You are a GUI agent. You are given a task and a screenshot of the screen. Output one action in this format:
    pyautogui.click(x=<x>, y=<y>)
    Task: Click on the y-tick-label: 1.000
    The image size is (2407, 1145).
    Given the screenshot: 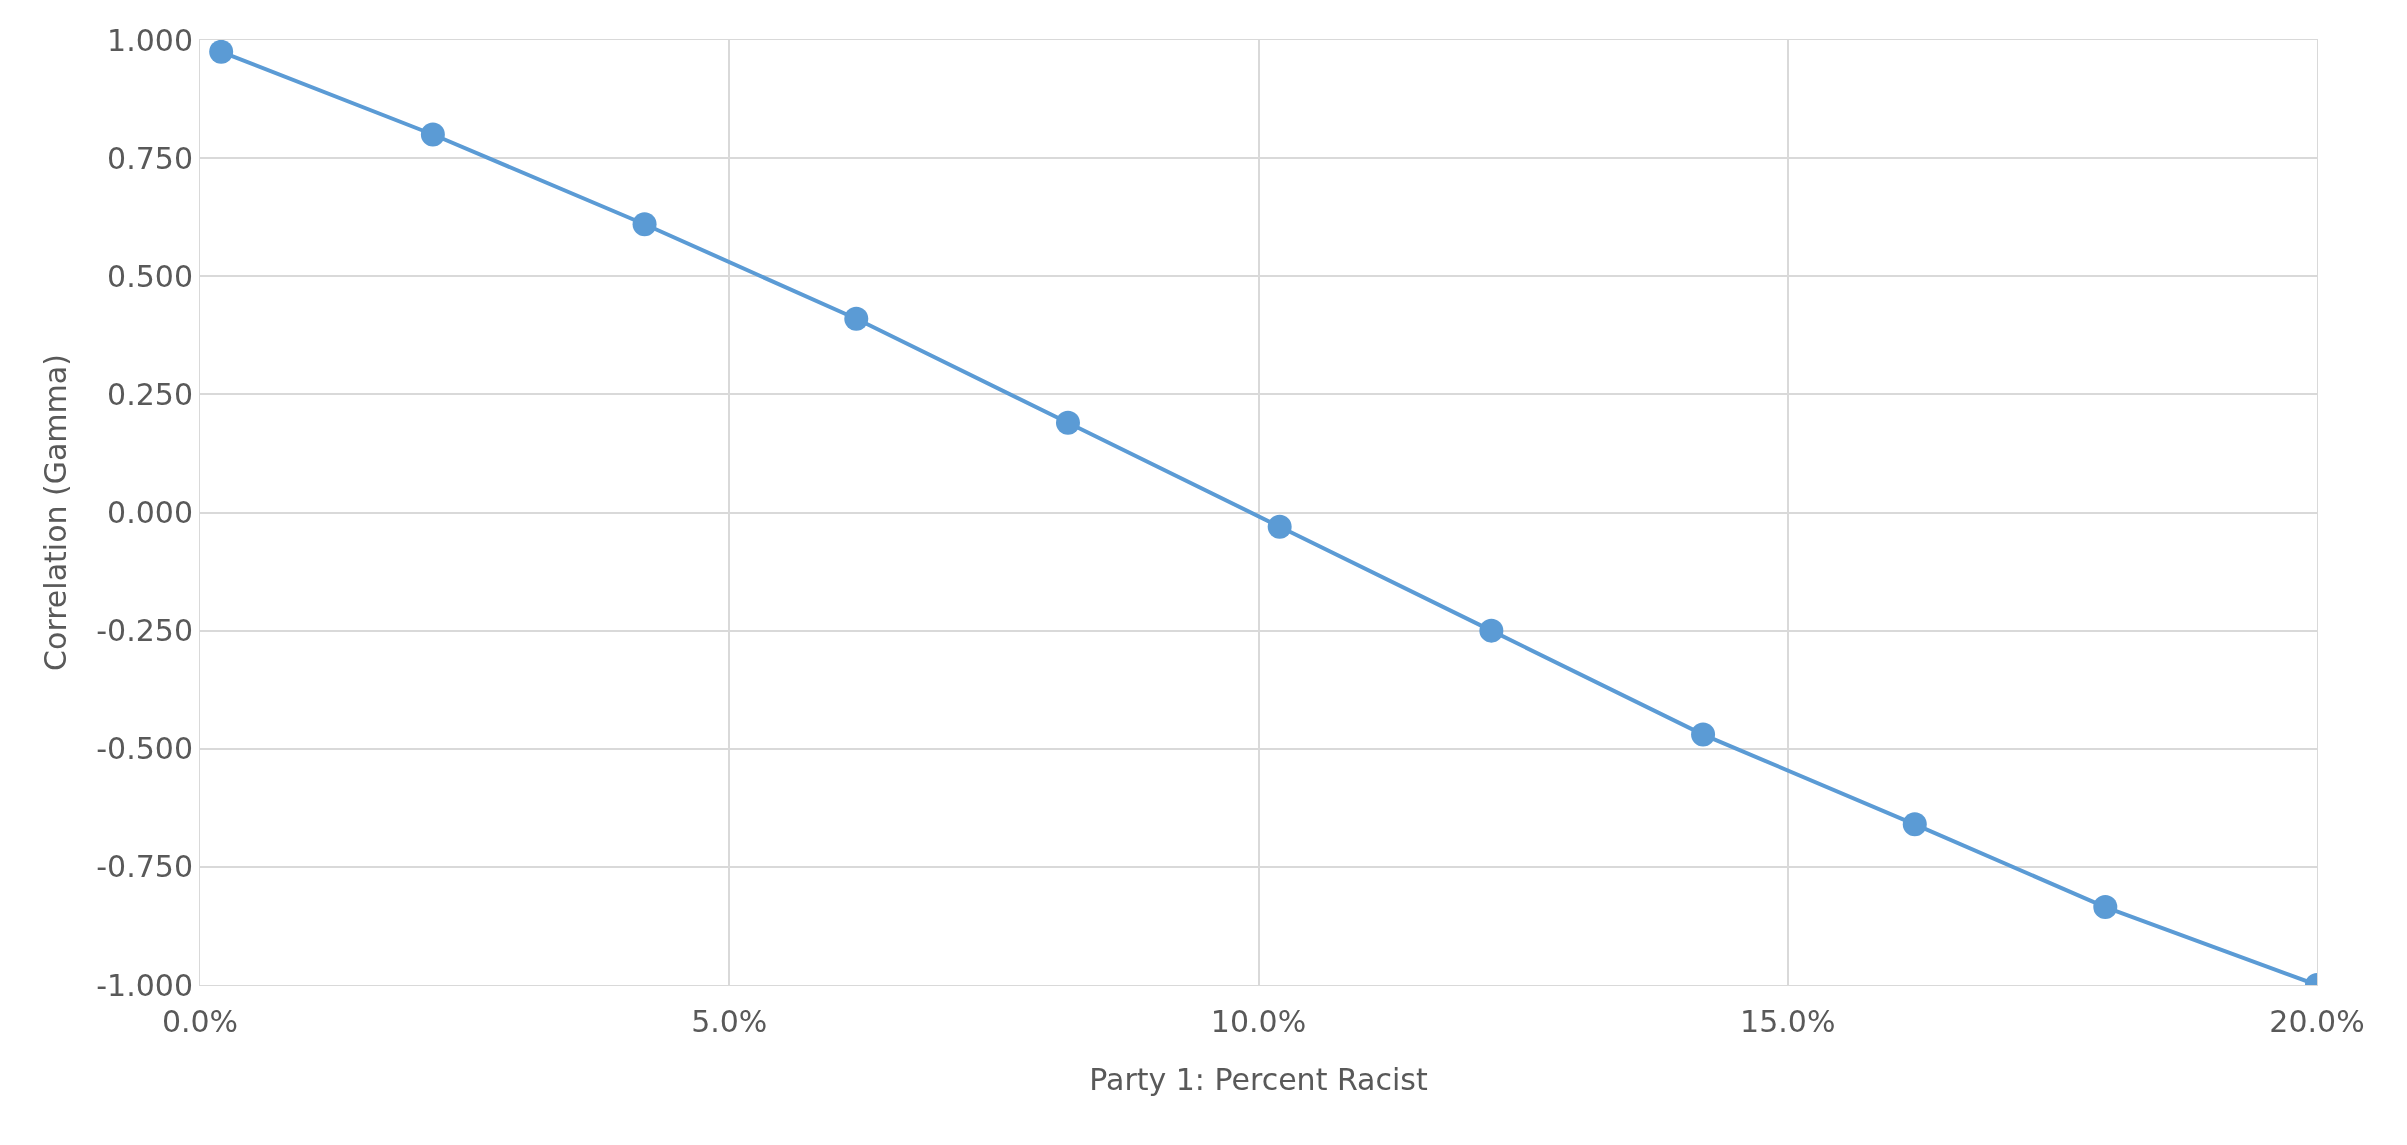 What is the action you would take?
    pyautogui.click(x=150, y=40)
    